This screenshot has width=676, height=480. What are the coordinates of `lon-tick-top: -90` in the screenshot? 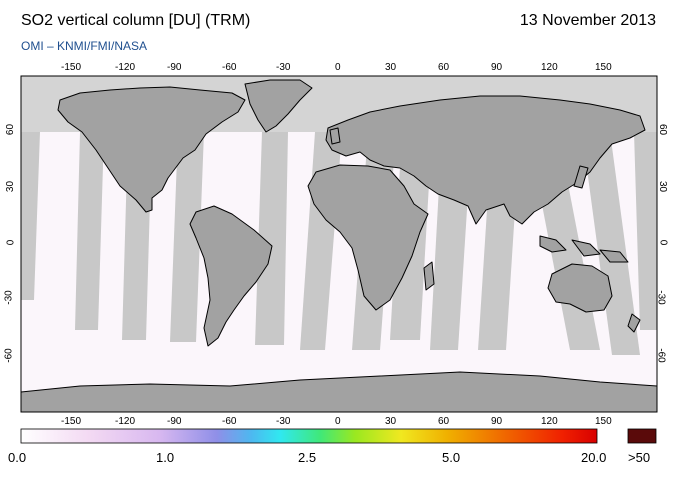 It's located at (174, 67).